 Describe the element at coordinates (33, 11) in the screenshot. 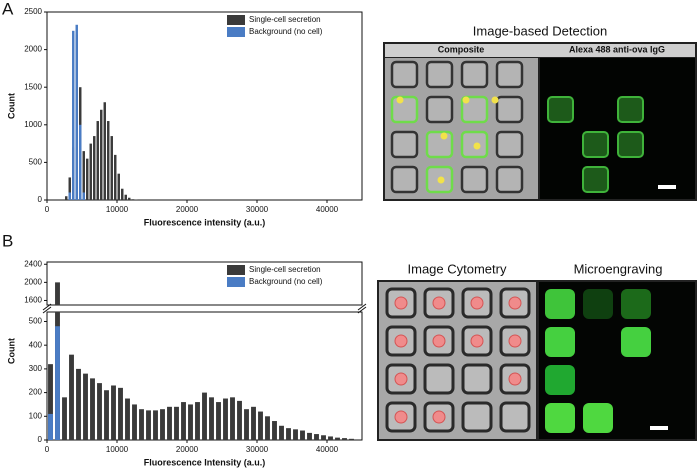

I see `y-tick-label: 2500` at that location.